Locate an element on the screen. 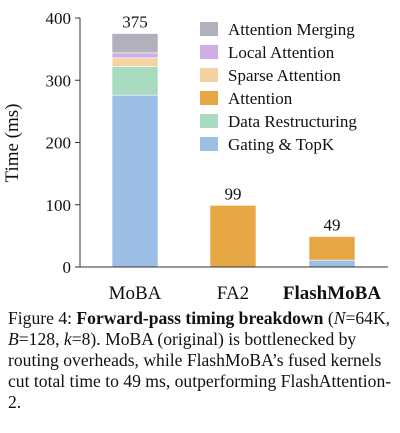 The image size is (400, 433). legend-label-attention: Attention is located at coordinates (260, 98).